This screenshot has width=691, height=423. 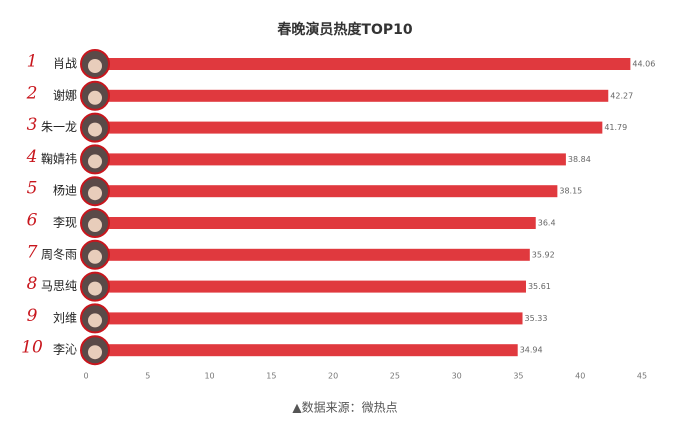 What do you see at coordinates (65, 190) in the screenshot?
I see `category-label: 杨迪` at bounding box center [65, 190].